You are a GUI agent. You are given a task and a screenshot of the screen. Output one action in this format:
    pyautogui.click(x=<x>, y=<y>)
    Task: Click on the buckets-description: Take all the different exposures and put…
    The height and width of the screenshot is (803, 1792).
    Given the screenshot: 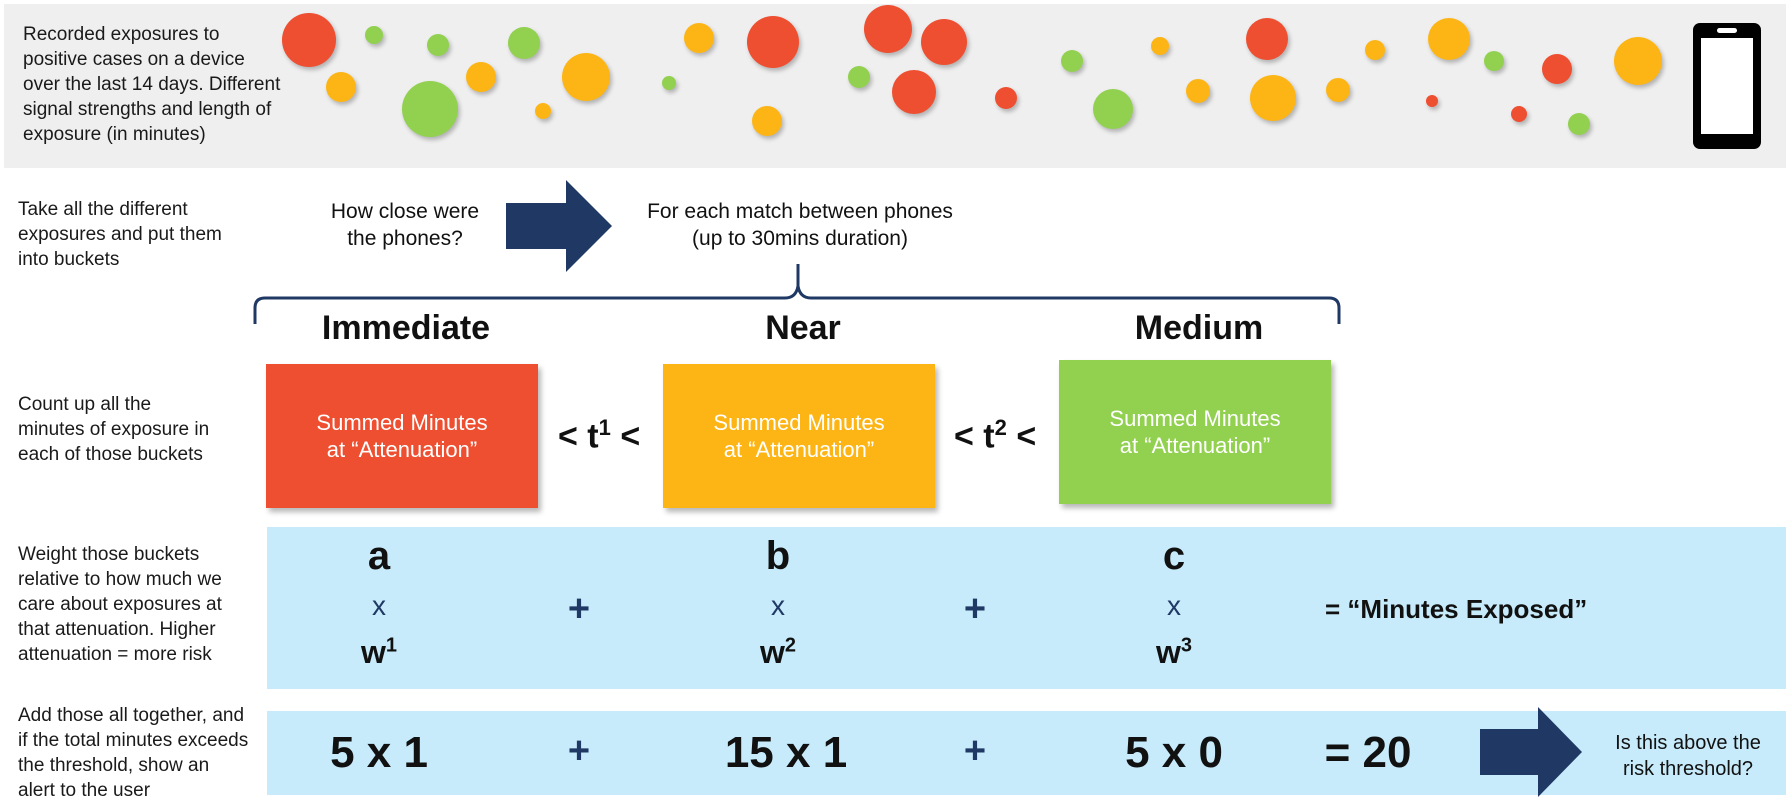 What is the action you would take?
    pyautogui.click(x=120, y=234)
    